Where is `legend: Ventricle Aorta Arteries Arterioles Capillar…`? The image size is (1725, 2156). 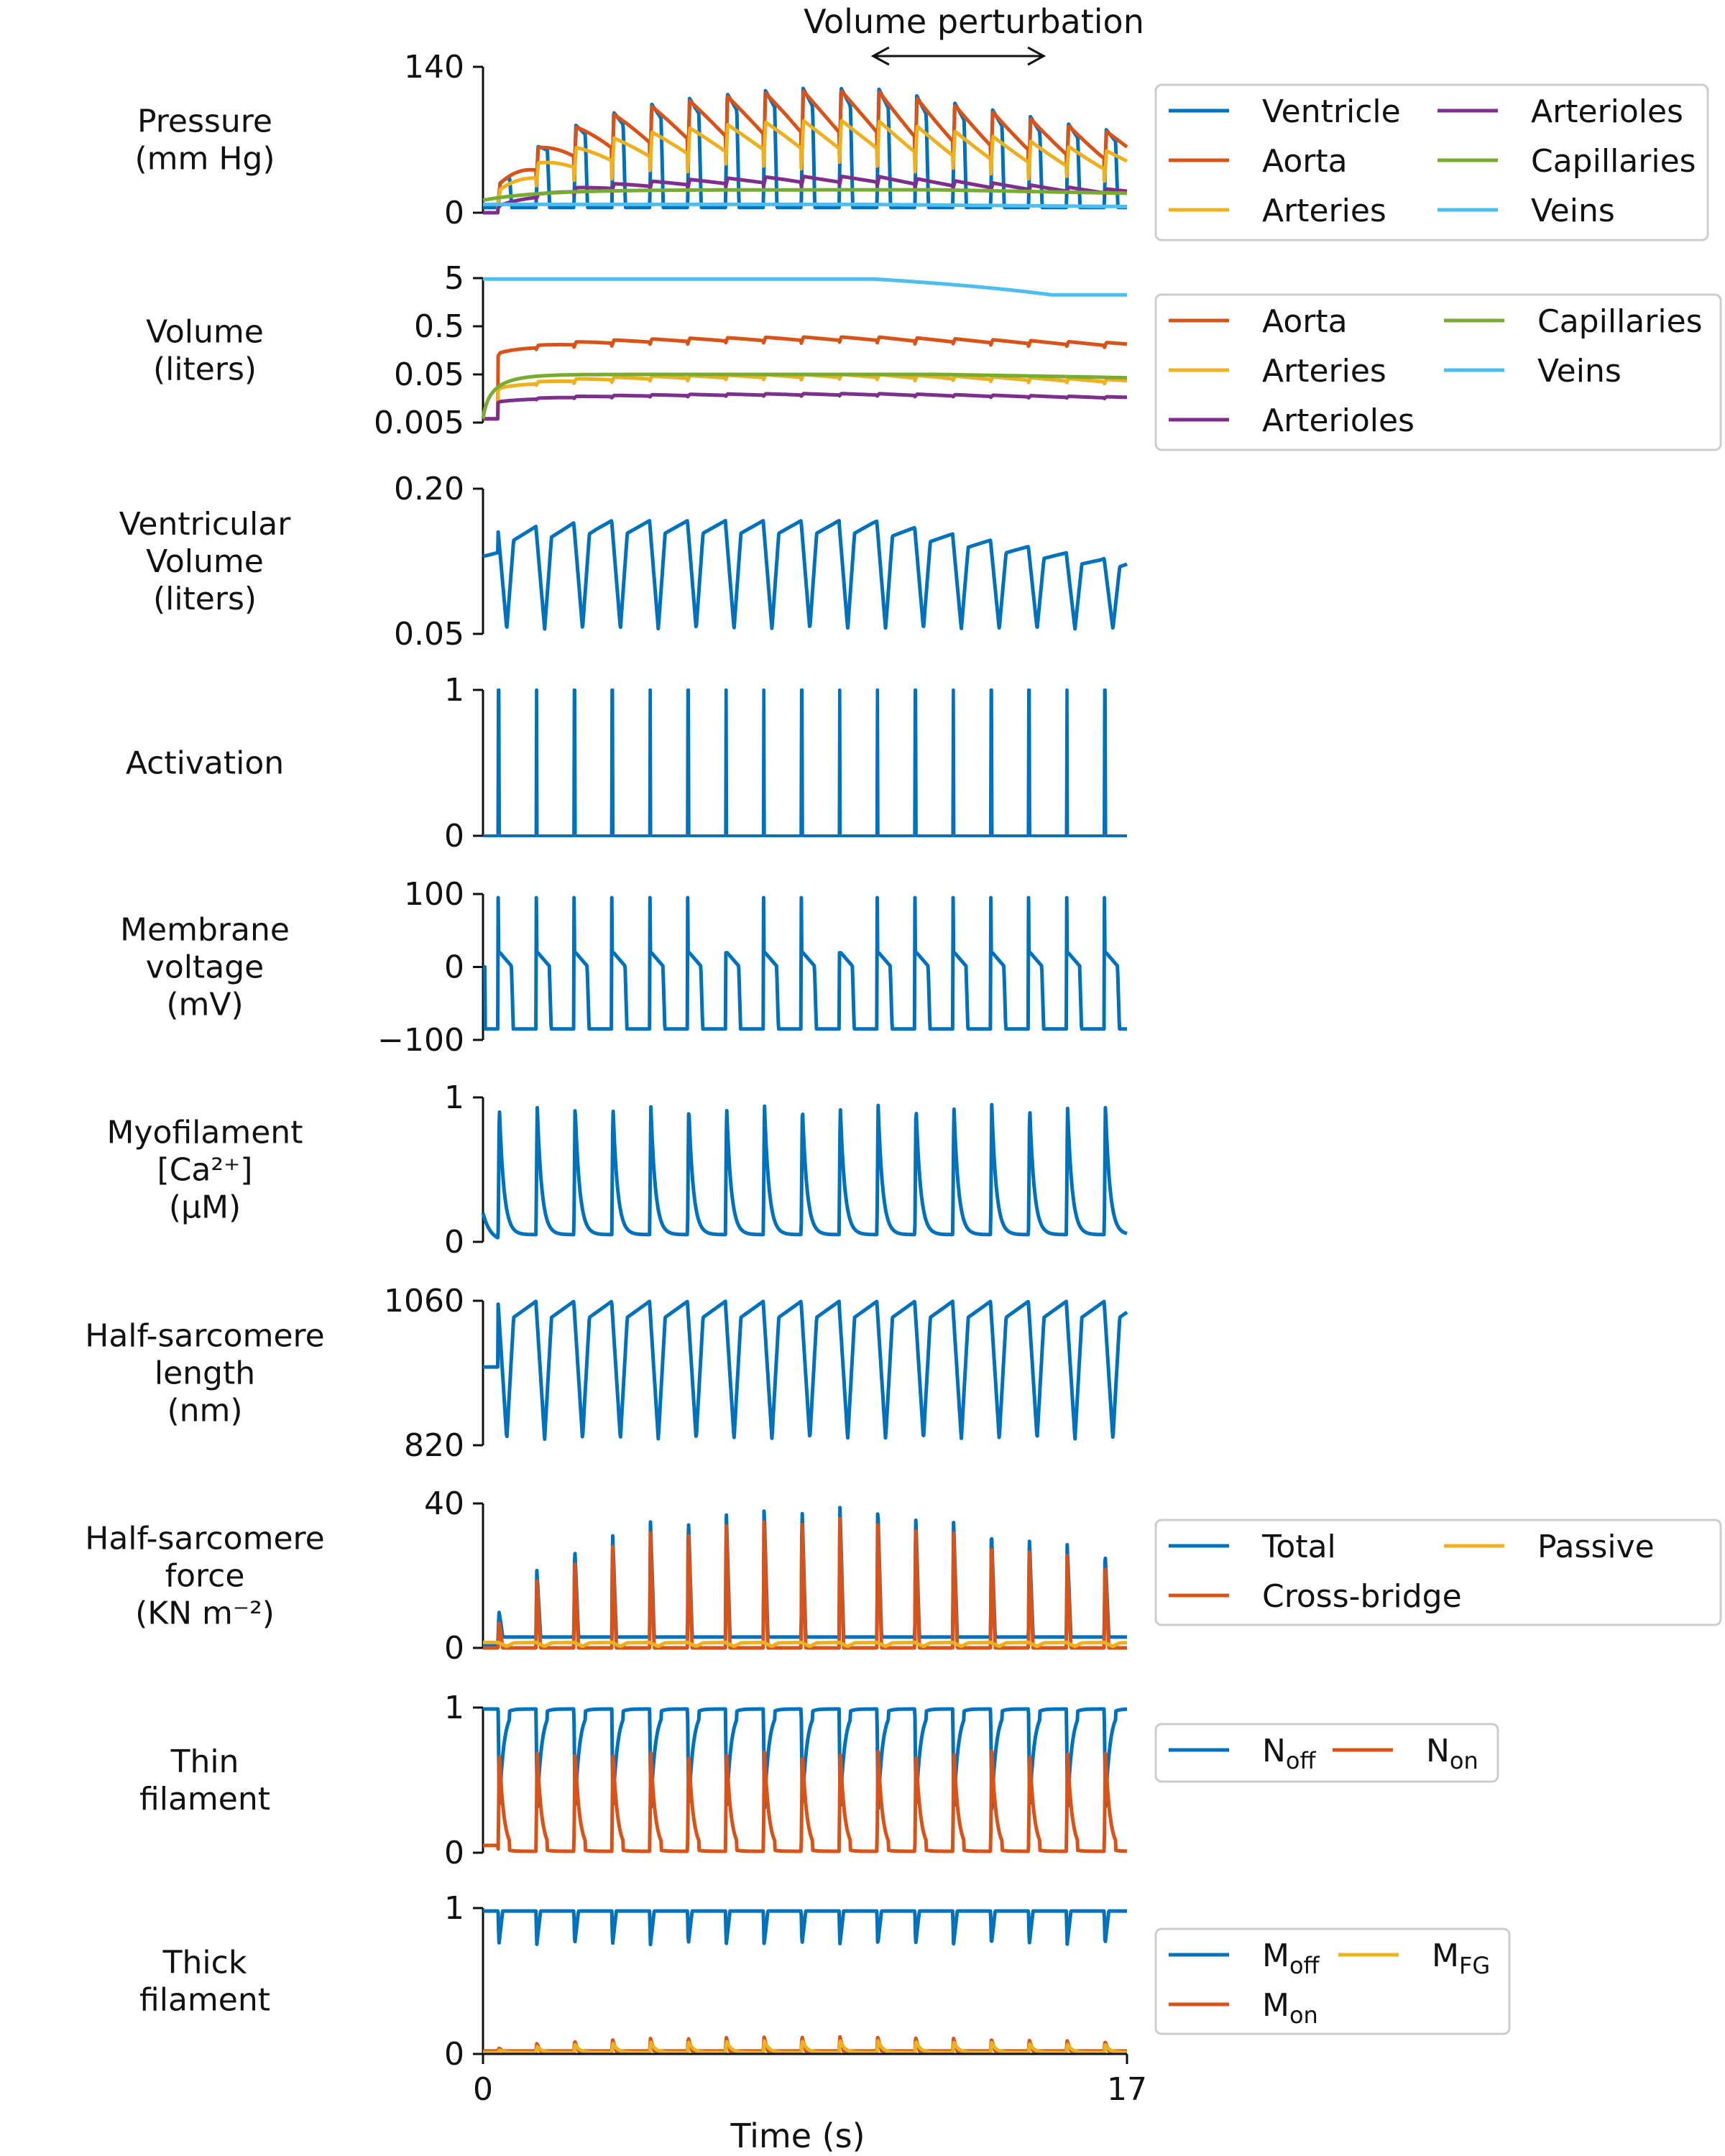 legend: Ventricle Aorta Arteries Arterioles Capillar… is located at coordinates (1431, 162).